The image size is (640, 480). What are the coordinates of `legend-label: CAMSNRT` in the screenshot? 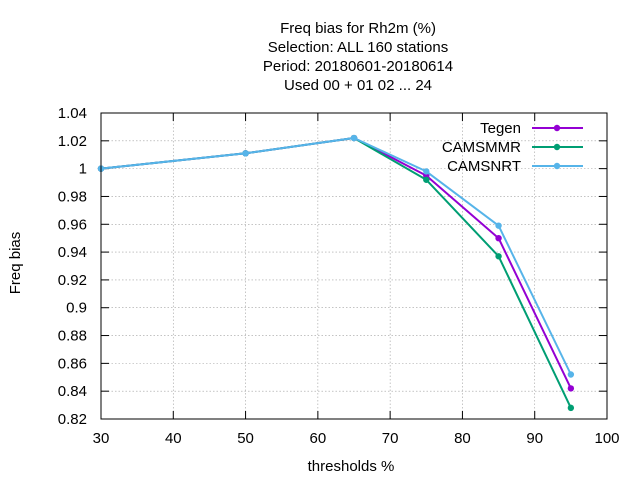 It's located at (484, 166).